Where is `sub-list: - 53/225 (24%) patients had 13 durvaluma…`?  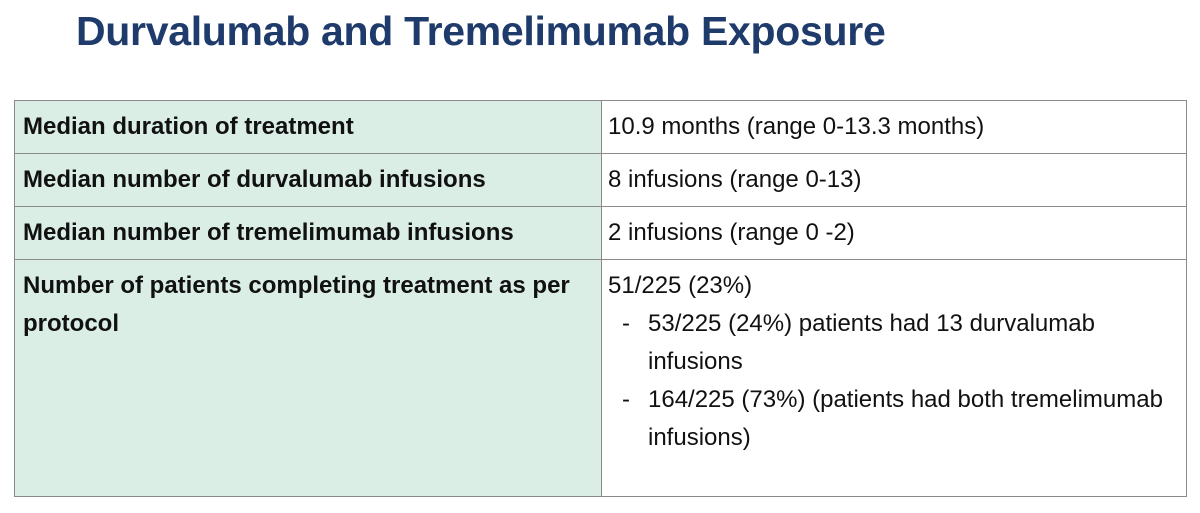
sub-list: - 53/225 (24%) patients had 13 durvaluma… is located at coordinates (893, 381).